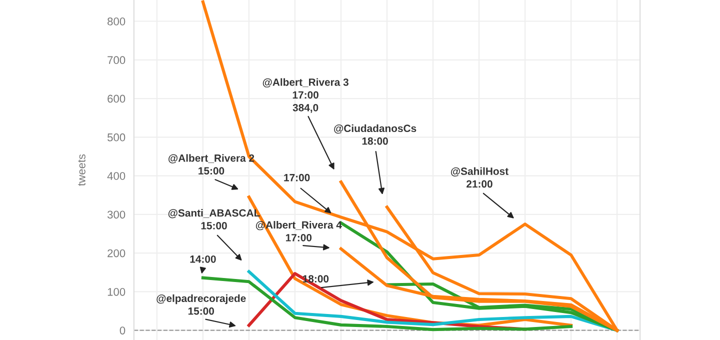  What do you see at coordinates (116, 137) in the screenshot?
I see `y-tick-label: 500` at bounding box center [116, 137].